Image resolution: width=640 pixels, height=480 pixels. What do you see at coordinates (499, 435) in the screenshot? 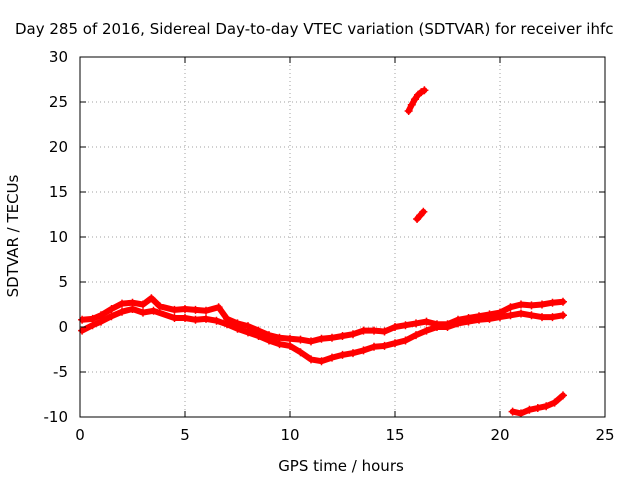
I see `x-tick-label: 20` at bounding box center [499, 435].